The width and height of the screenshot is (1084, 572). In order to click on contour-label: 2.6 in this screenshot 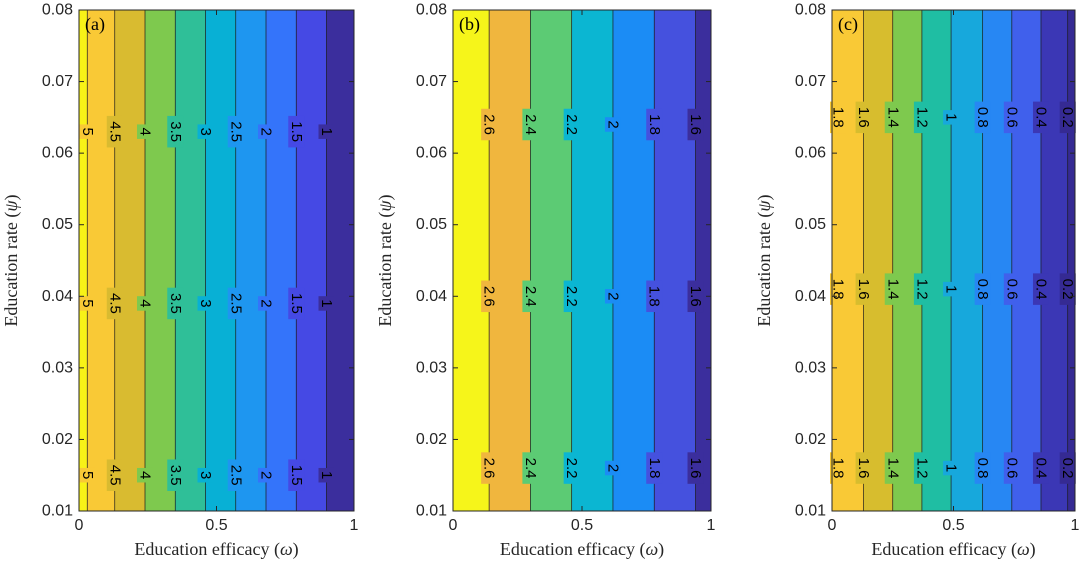, I will do `click(489, 468)`.